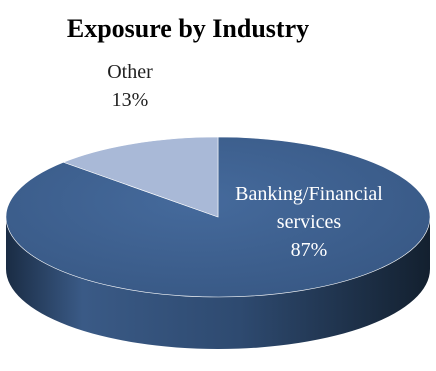  Describe the element at coordinates (188, 28) in the screenshot. I see `chart-title: Exposure by Industry` at that location.